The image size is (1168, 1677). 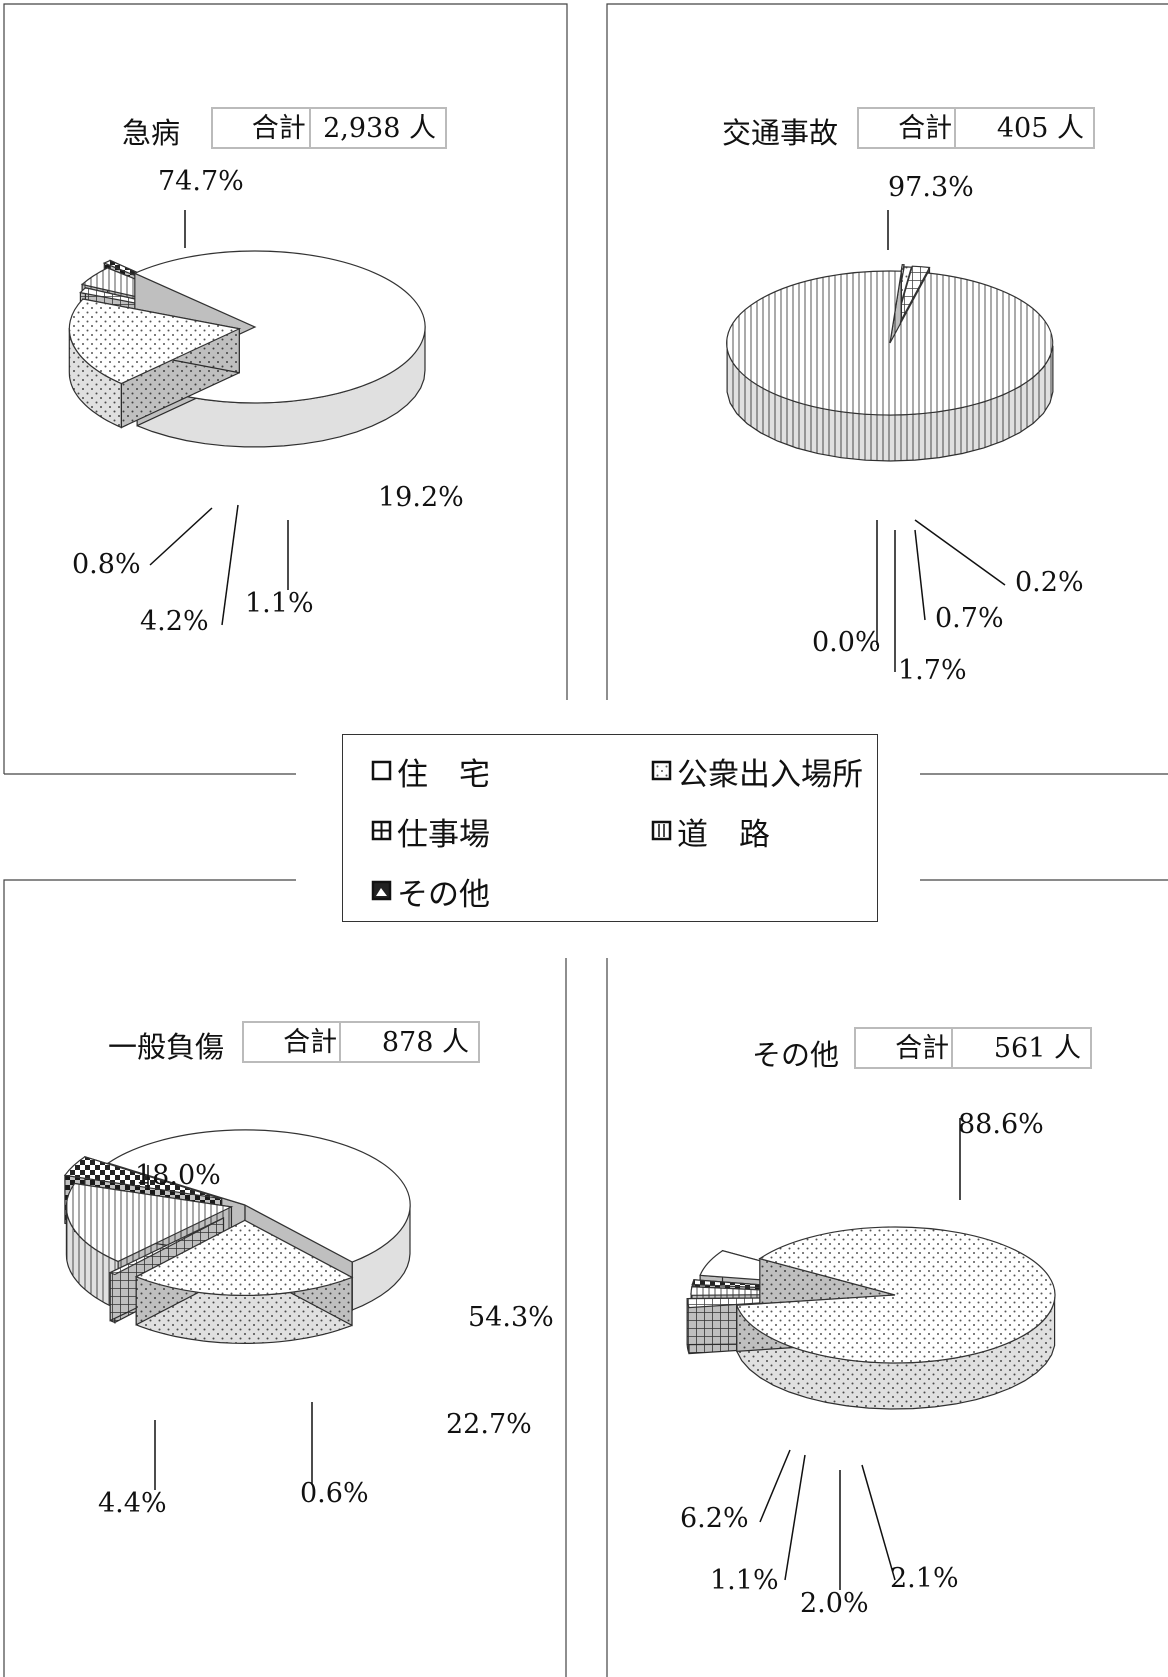 I want to click on pie-chart-3: 一般負傷 合計 878 人 54.3% 22.7% 0.6% 18.0% 4.4%, so click(x=308, y=1270).